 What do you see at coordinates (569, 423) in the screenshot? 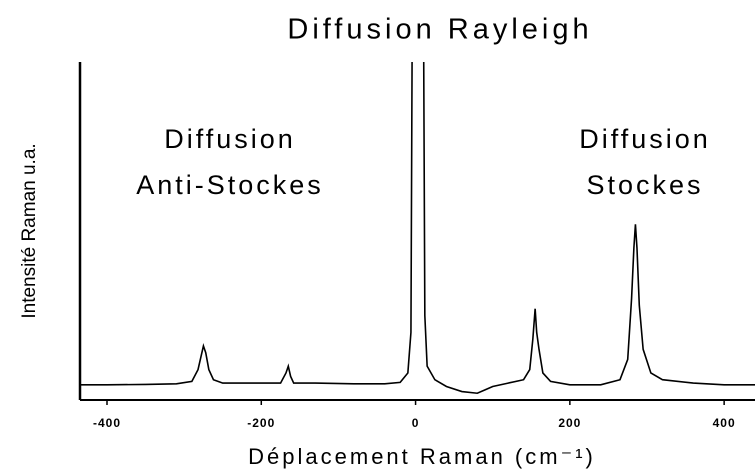
I see `x-tick-label: 200` at bounding box center [569, 423].